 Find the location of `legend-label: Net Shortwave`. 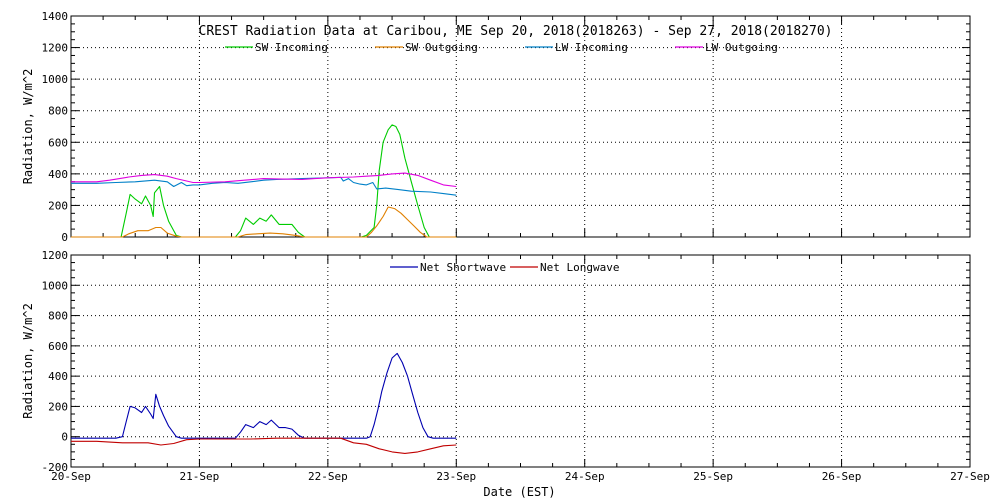

legend-label: Net Shortwave is located at coordinates (463, 267).